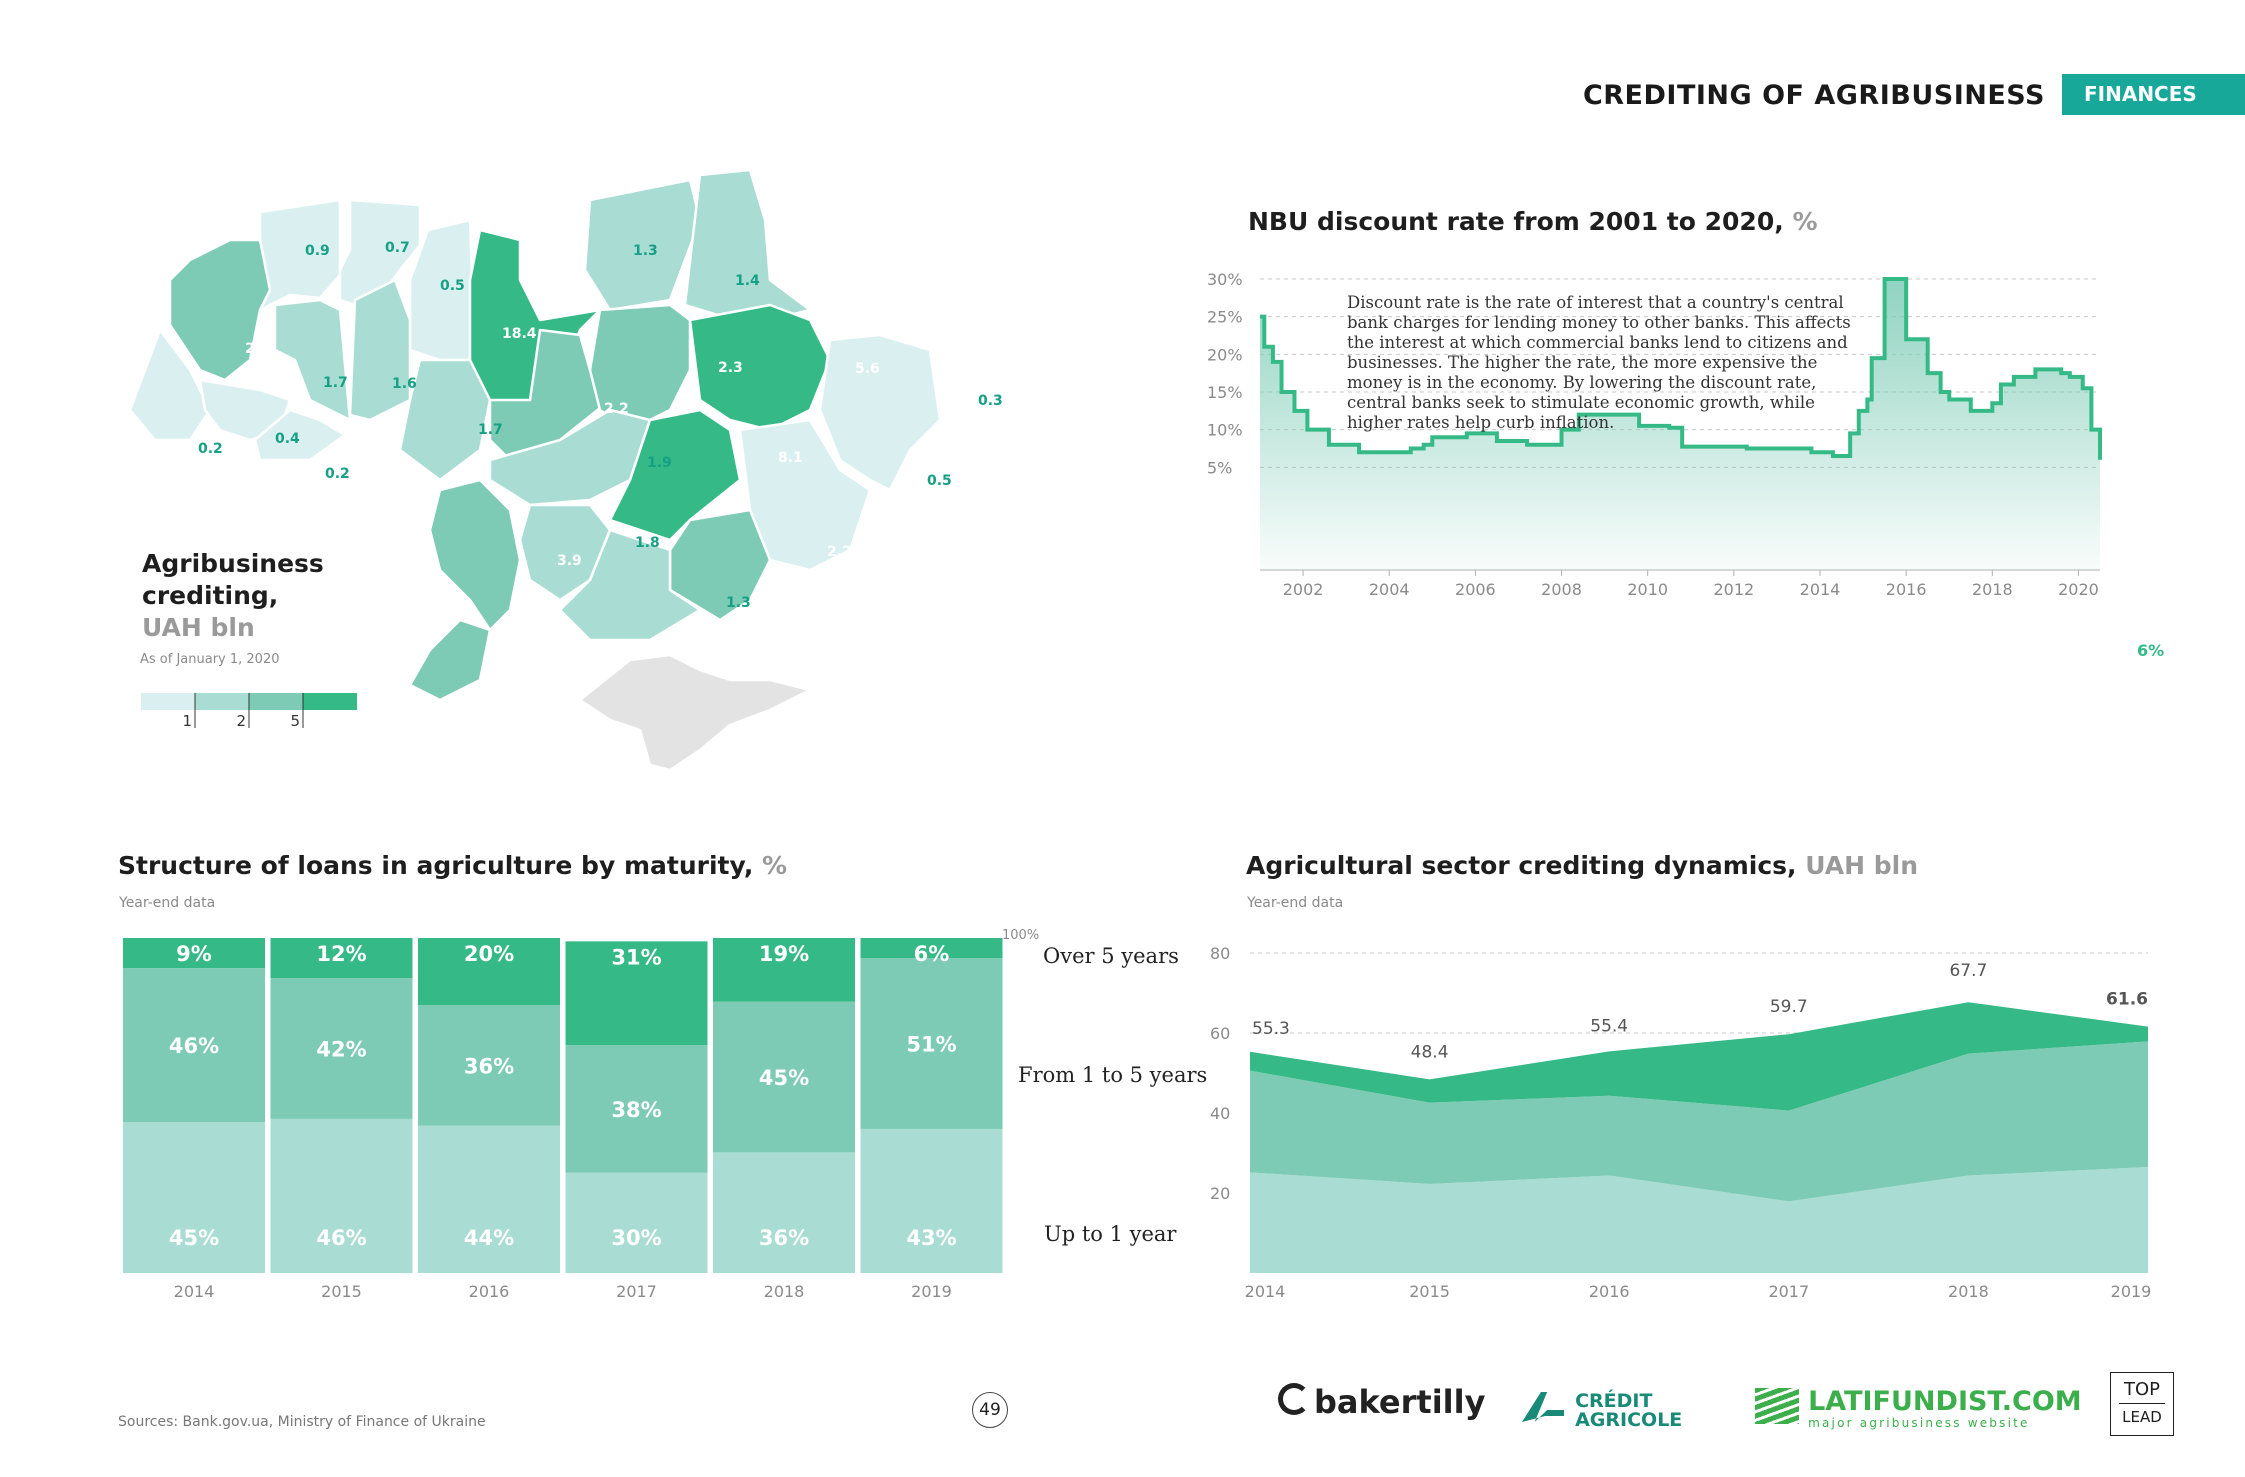 The height and width of the screenshot is (1477, 2245). Describe the element at coordinates (1220, 1033) in the screenshot. I see `dyn-y-tick: 60` at that location.